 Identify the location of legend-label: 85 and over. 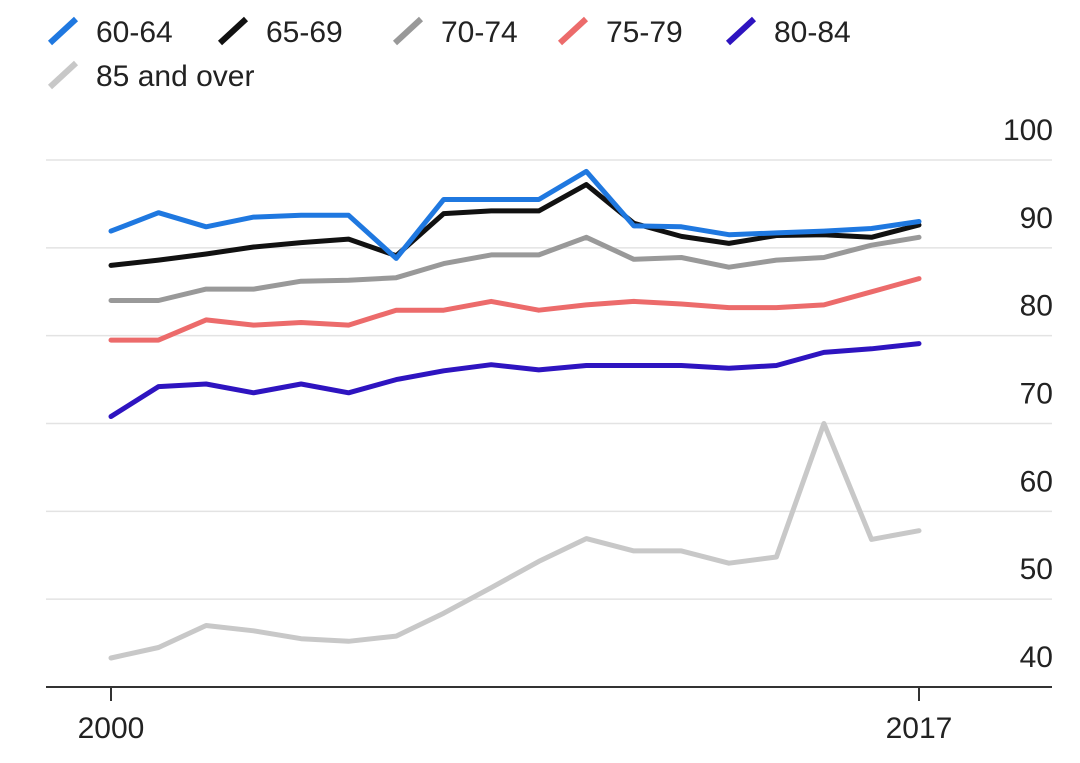
(175, 76).